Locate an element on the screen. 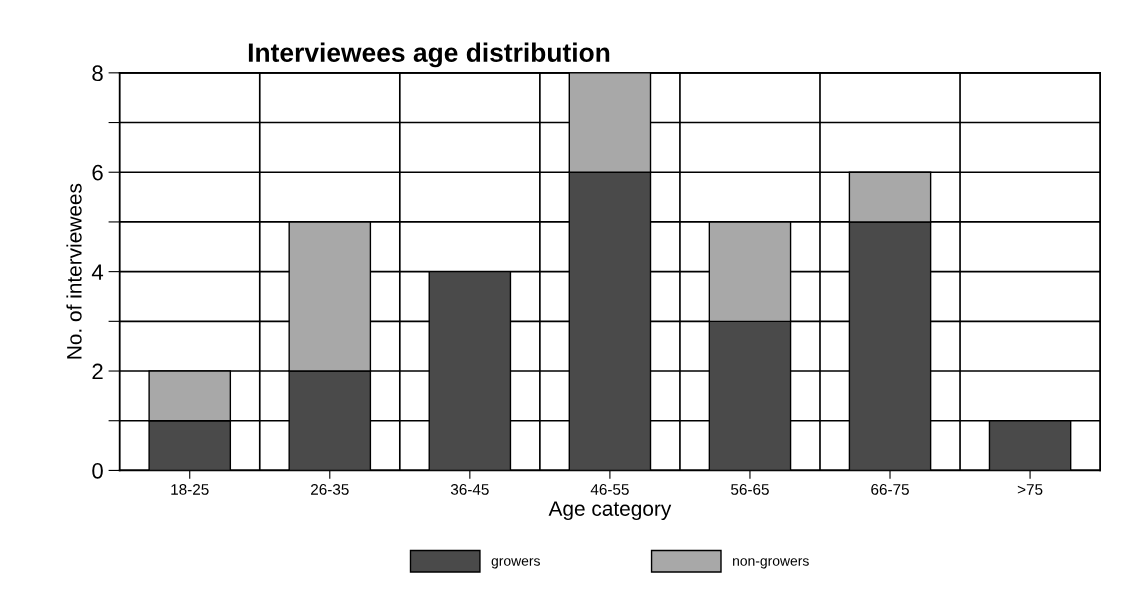  y-tick-label: 8 is located at coordinates (97, 73).